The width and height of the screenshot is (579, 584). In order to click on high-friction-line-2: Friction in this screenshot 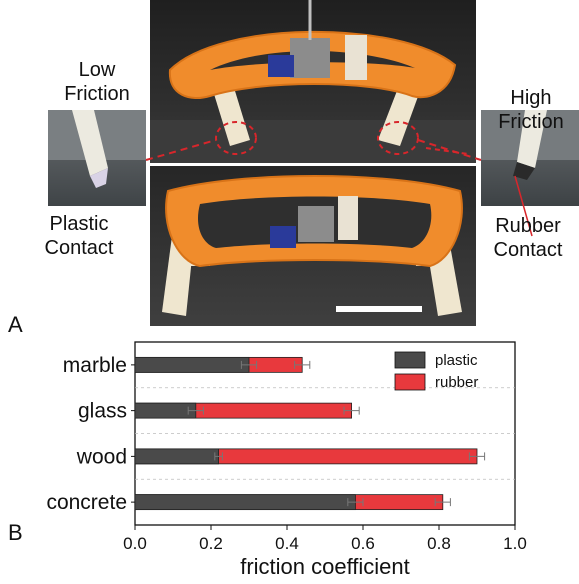, I will do `click(531, 122)`.